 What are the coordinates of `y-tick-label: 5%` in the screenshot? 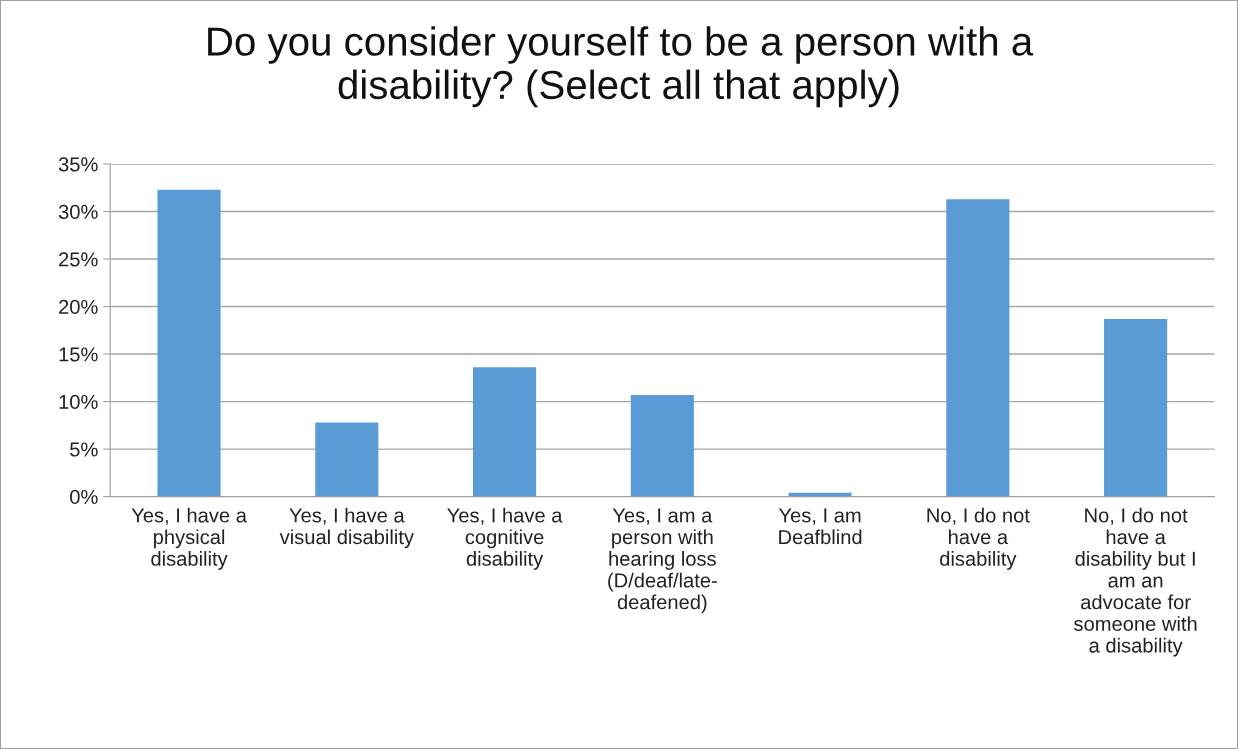 It's located at (84, 449).